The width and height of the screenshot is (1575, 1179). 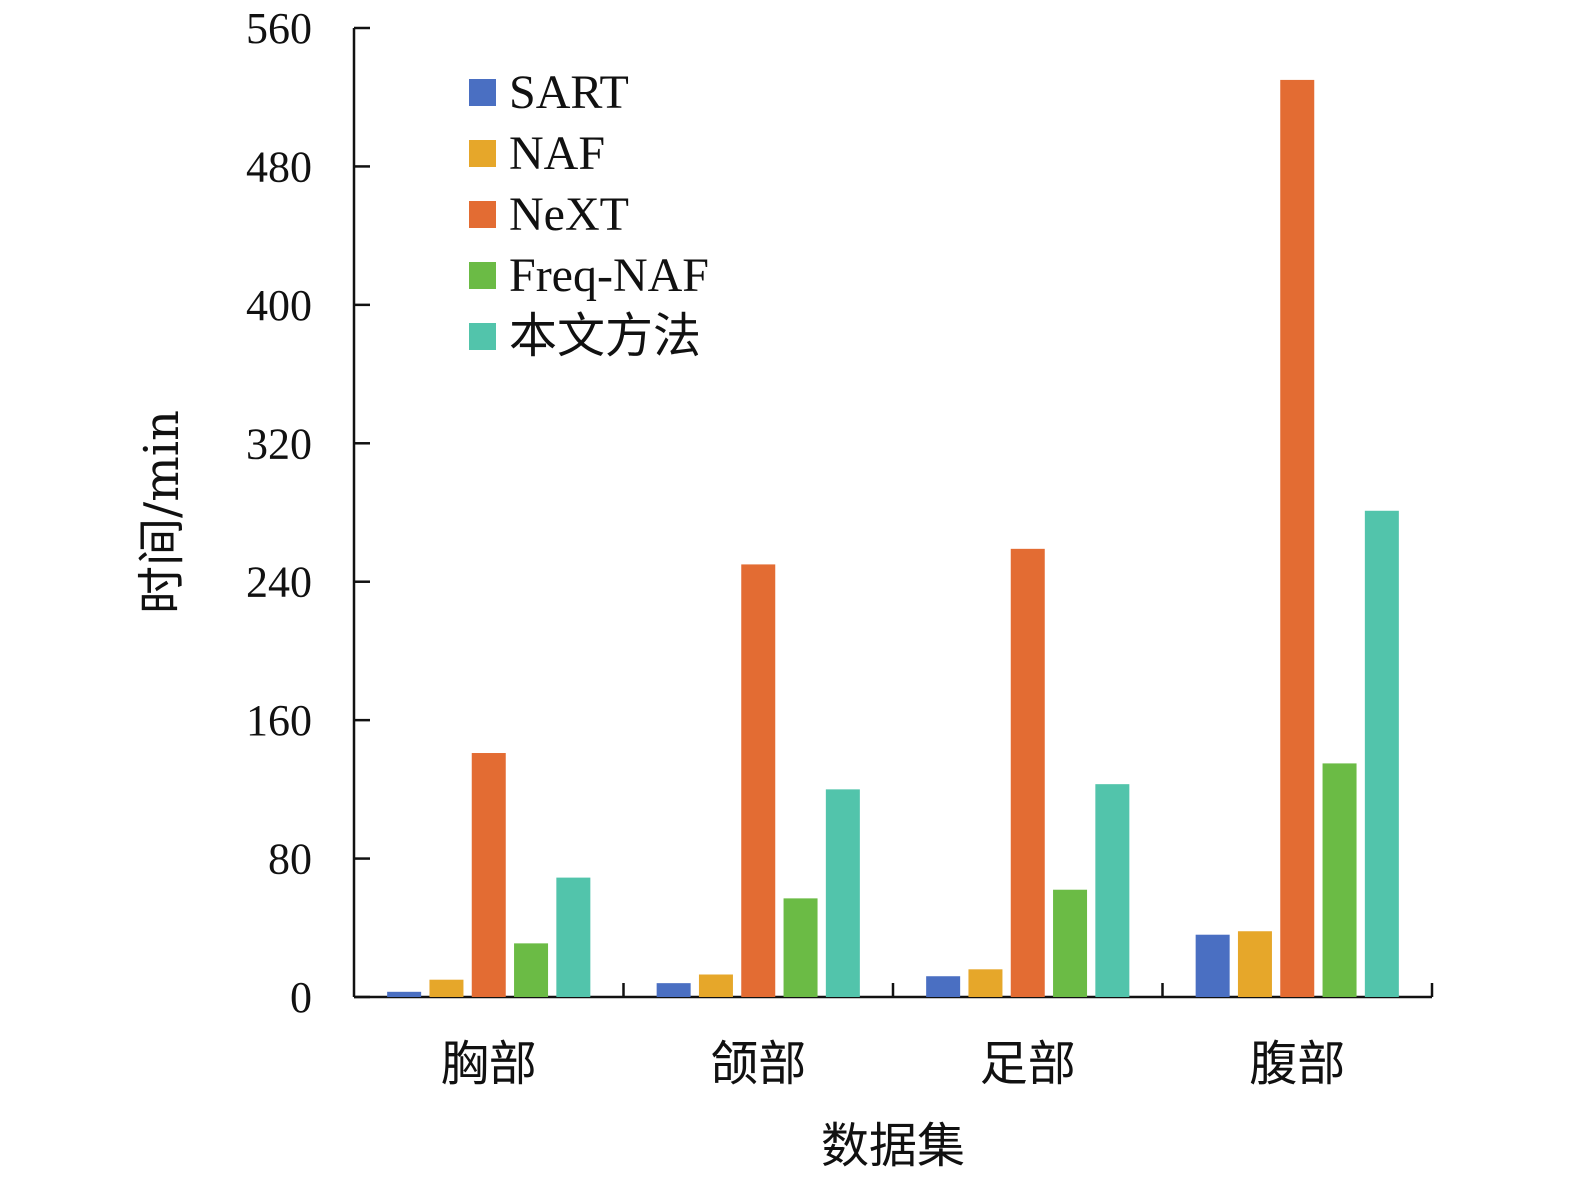 I want to click on legend: SART NAF NeXT Freq-NAF 本文方法, so click(x=589, y=214).